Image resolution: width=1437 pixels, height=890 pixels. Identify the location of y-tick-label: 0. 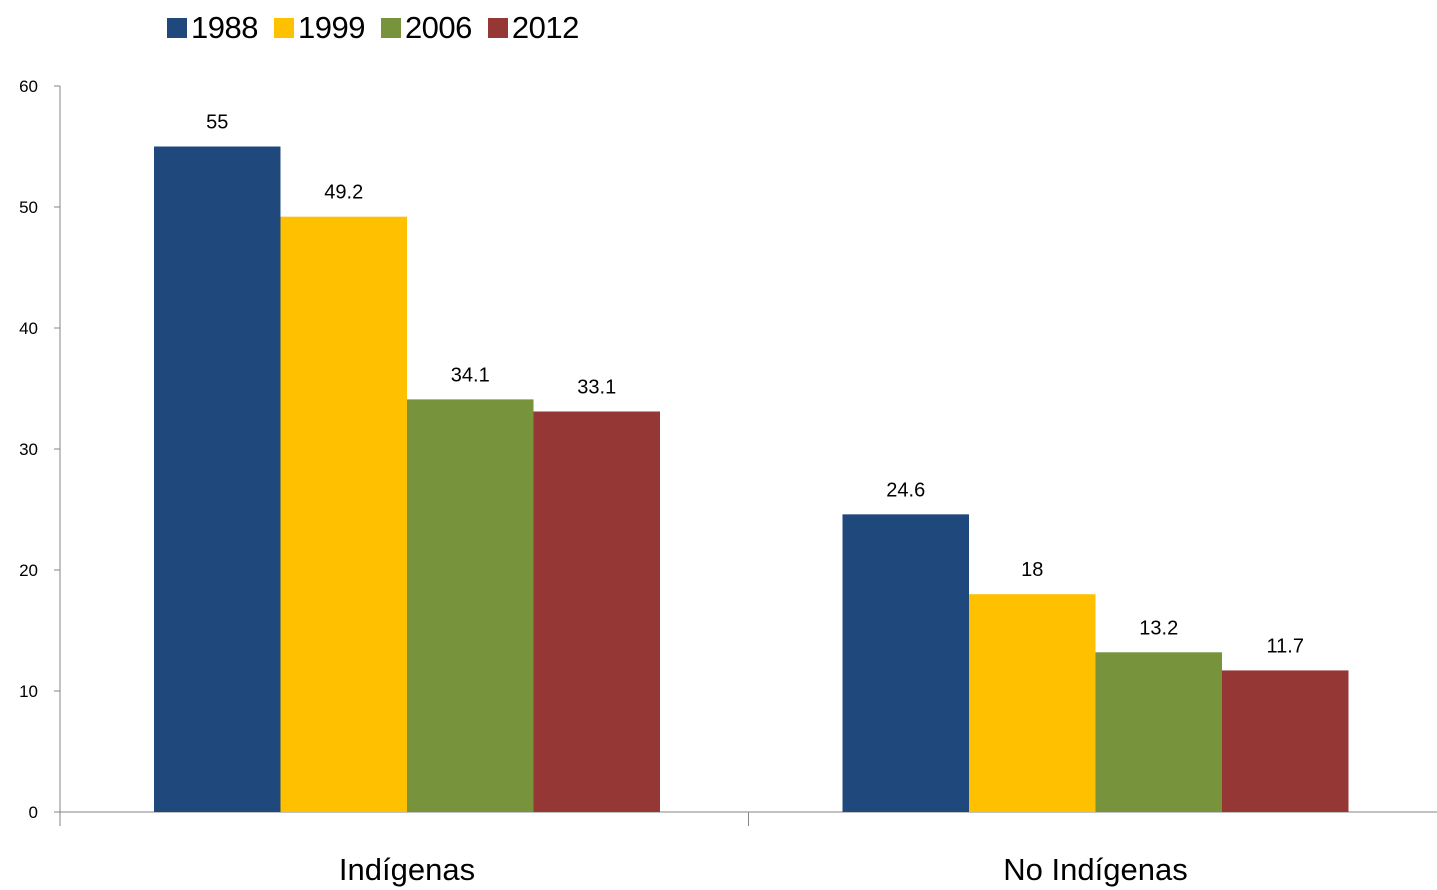
(33, 812).